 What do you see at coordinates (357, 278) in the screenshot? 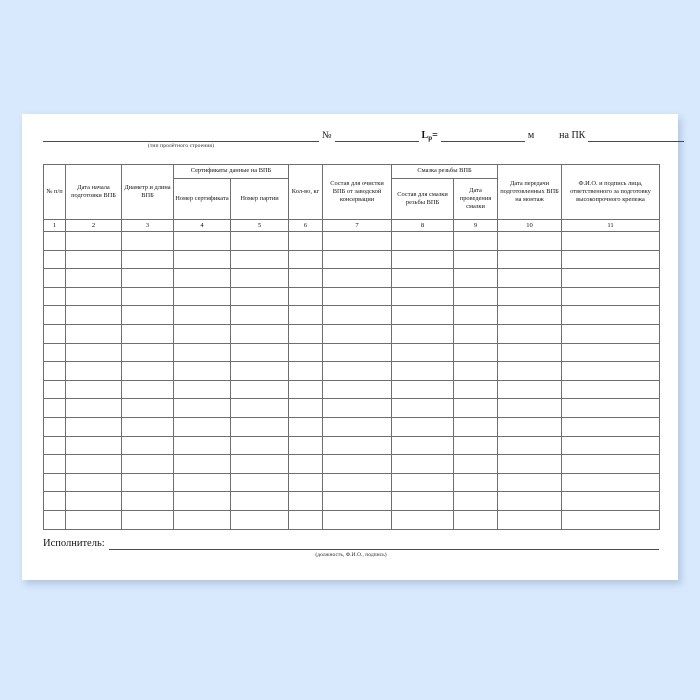
I see `table-cell-r3-c7` at bounding box center [357, 278].